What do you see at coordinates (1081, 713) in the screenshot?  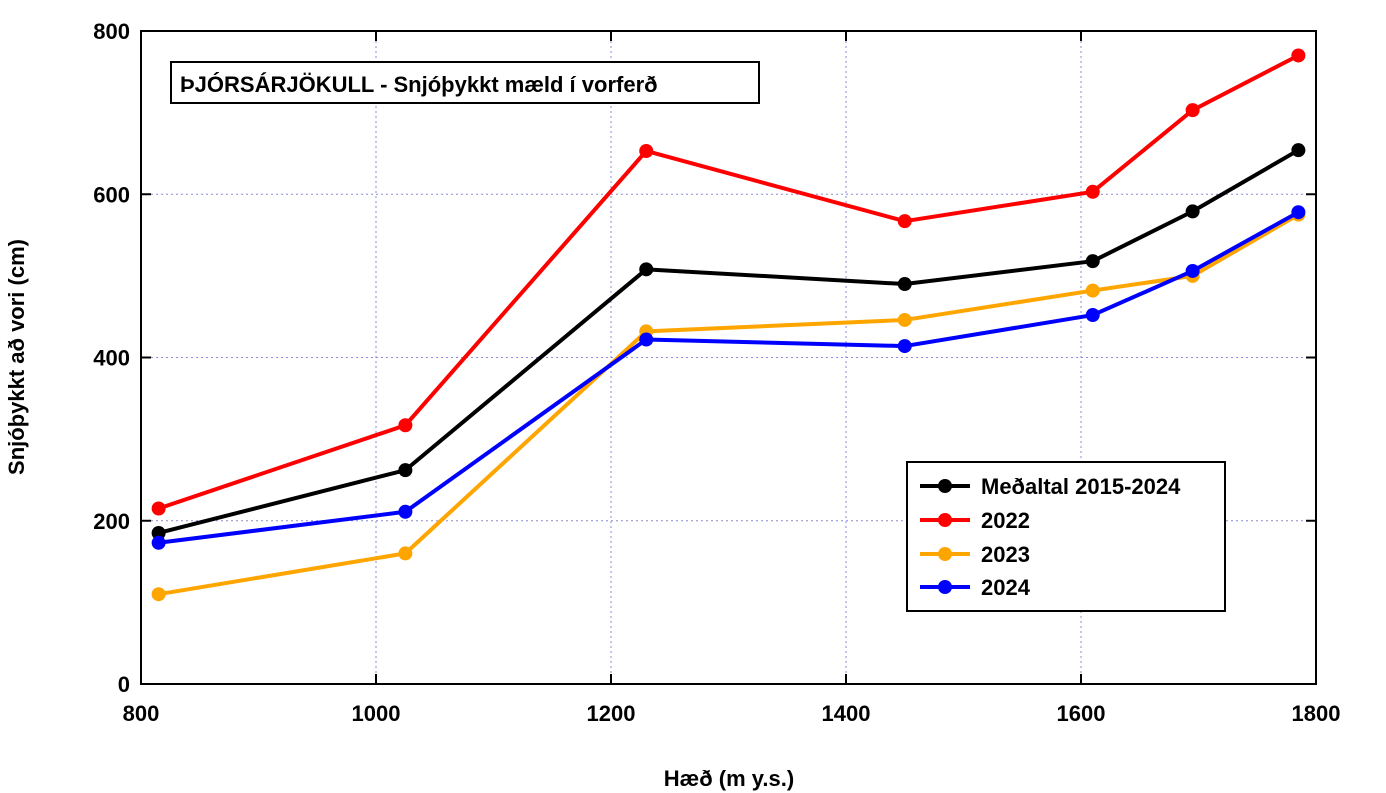 I see `x-tick-label: 1600` at bounding box center [1081, 713].